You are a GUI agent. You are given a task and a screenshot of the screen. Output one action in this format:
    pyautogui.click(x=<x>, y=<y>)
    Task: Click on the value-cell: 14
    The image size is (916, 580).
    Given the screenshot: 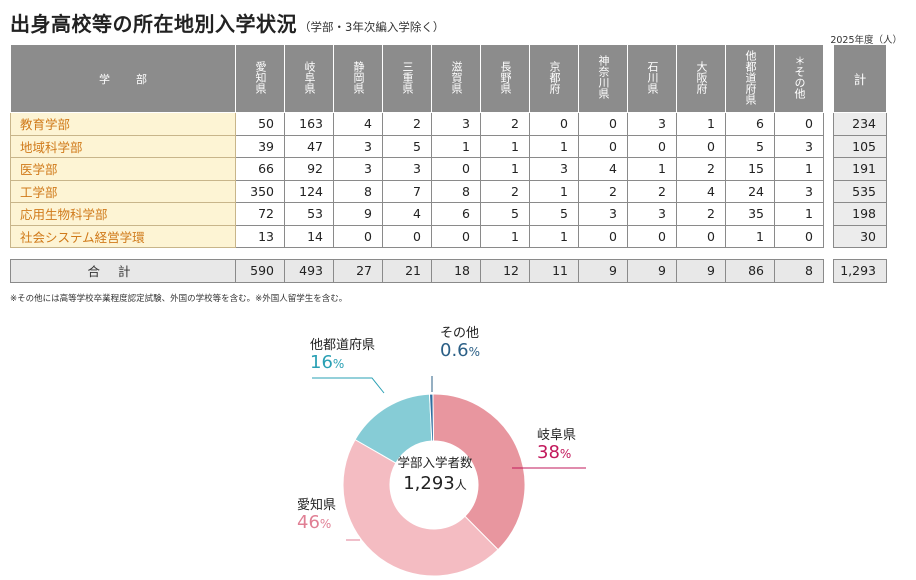 What is the action you would take?
    pyautogui.click(x=309, y=236)
    